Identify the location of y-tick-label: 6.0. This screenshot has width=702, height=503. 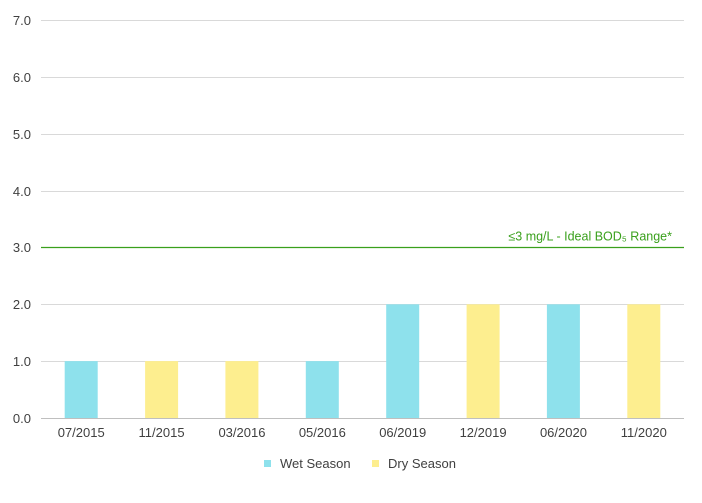
(22, 77).